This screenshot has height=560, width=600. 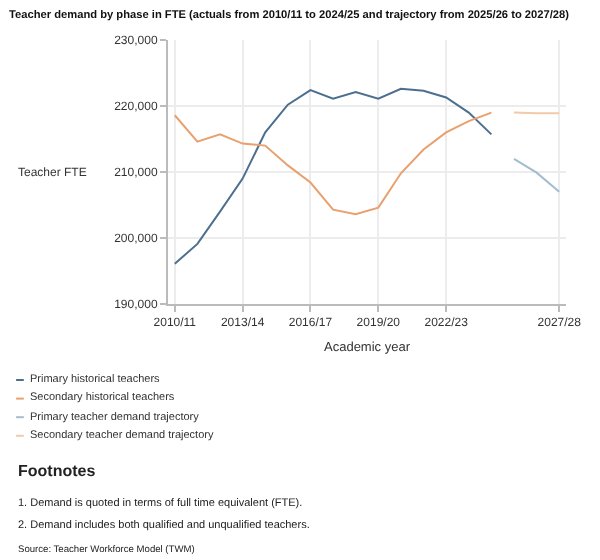 I want to click on line-series, so click(x=333, y=163).